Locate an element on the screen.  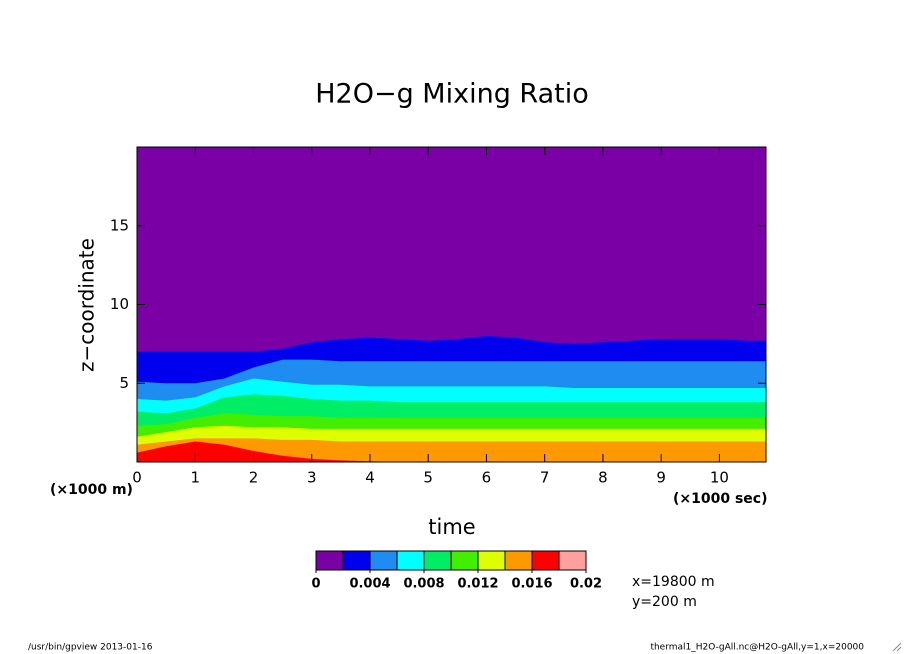
x-tick-label: 6 is located at coordinates (487, 478).